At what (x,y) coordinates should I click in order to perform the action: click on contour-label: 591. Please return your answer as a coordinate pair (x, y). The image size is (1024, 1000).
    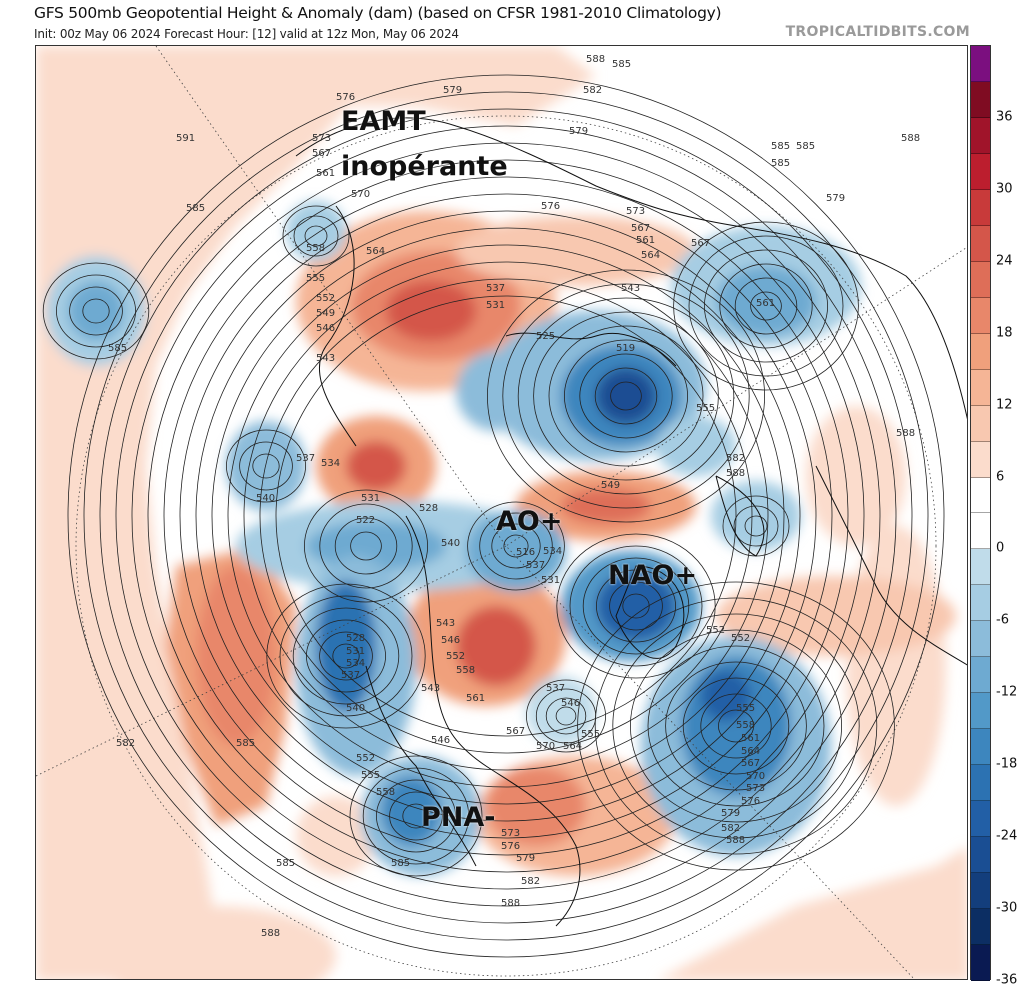
    Looking at the image, I should click on (185, 138).